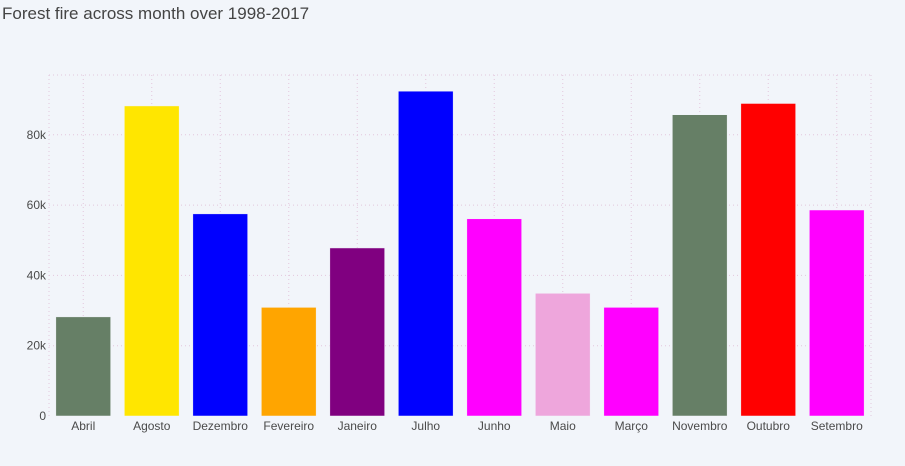 The width and height of the screenshot is (905, 466). What do you see at coordinates (494, 317) in the screenshot?
I see `bar-junho` at bounding box center [494, 317].